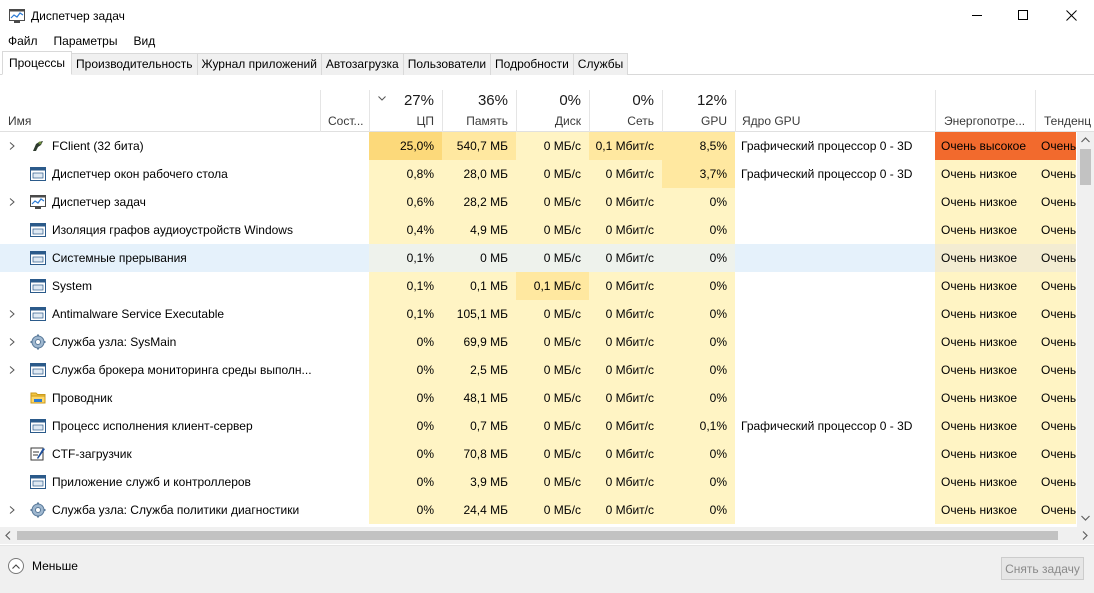  What do you see at coordinates (152, 426) in the screenshot?
I see `process-name: Процесс исполнения клиент-сервер` at bounding box center [152, 426].